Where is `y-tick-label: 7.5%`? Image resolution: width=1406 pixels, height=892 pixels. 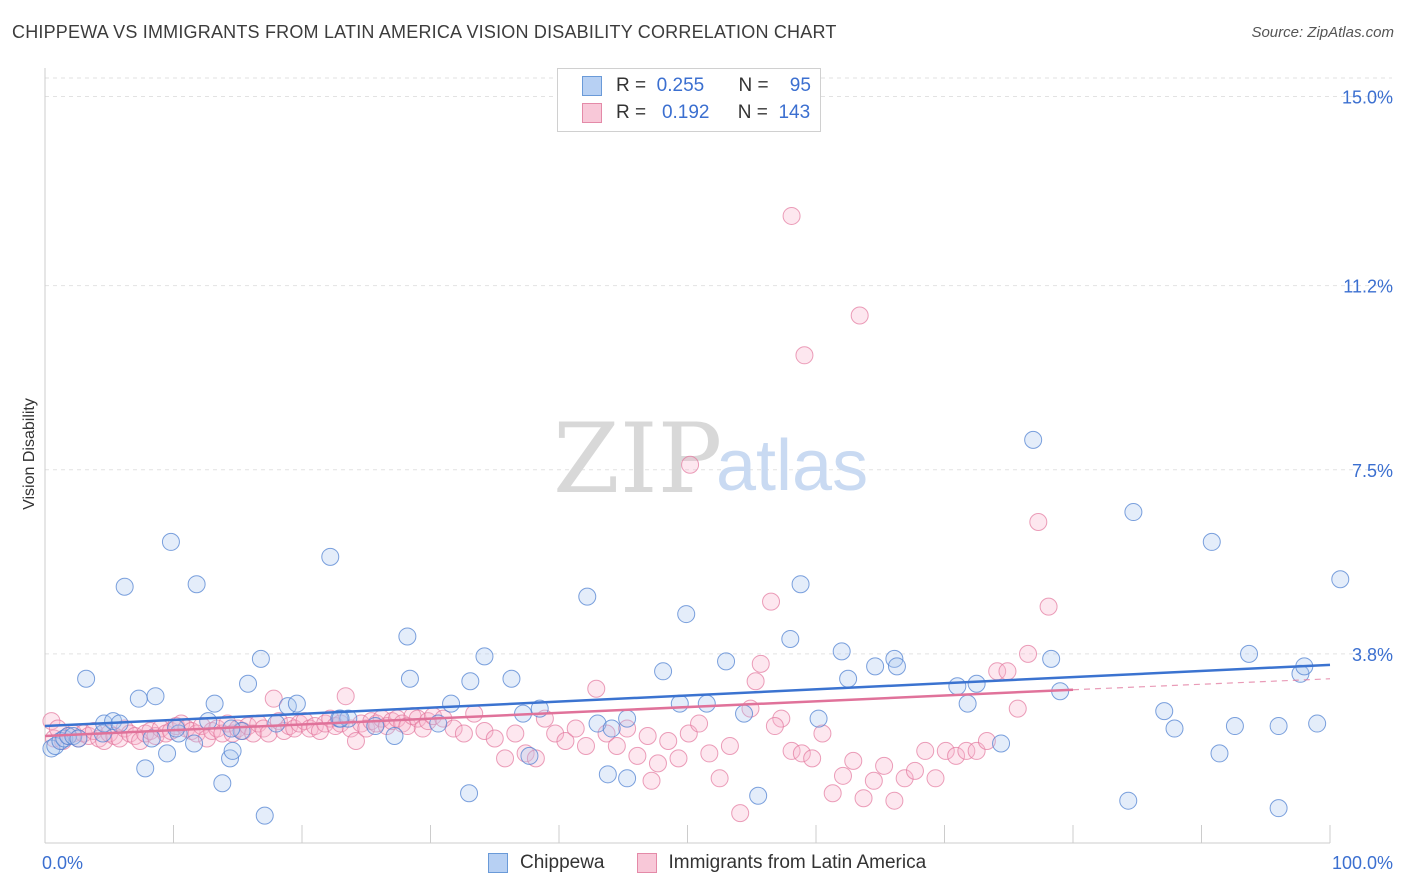
y-tick-label: 7.5% is located at coordinates (1372, 471).